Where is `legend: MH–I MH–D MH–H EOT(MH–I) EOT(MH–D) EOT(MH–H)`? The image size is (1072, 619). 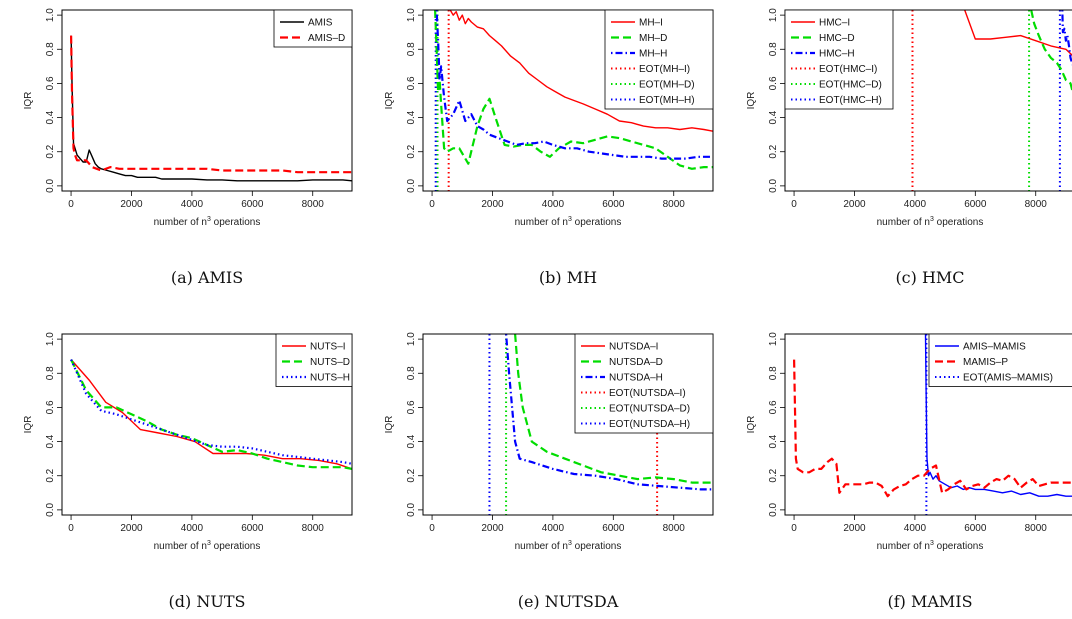 legend: MH–I MH–D MH–H EOT(MH–I) EOT(MH–D) EOT(MH–H) is located at coordinates (659, 59).